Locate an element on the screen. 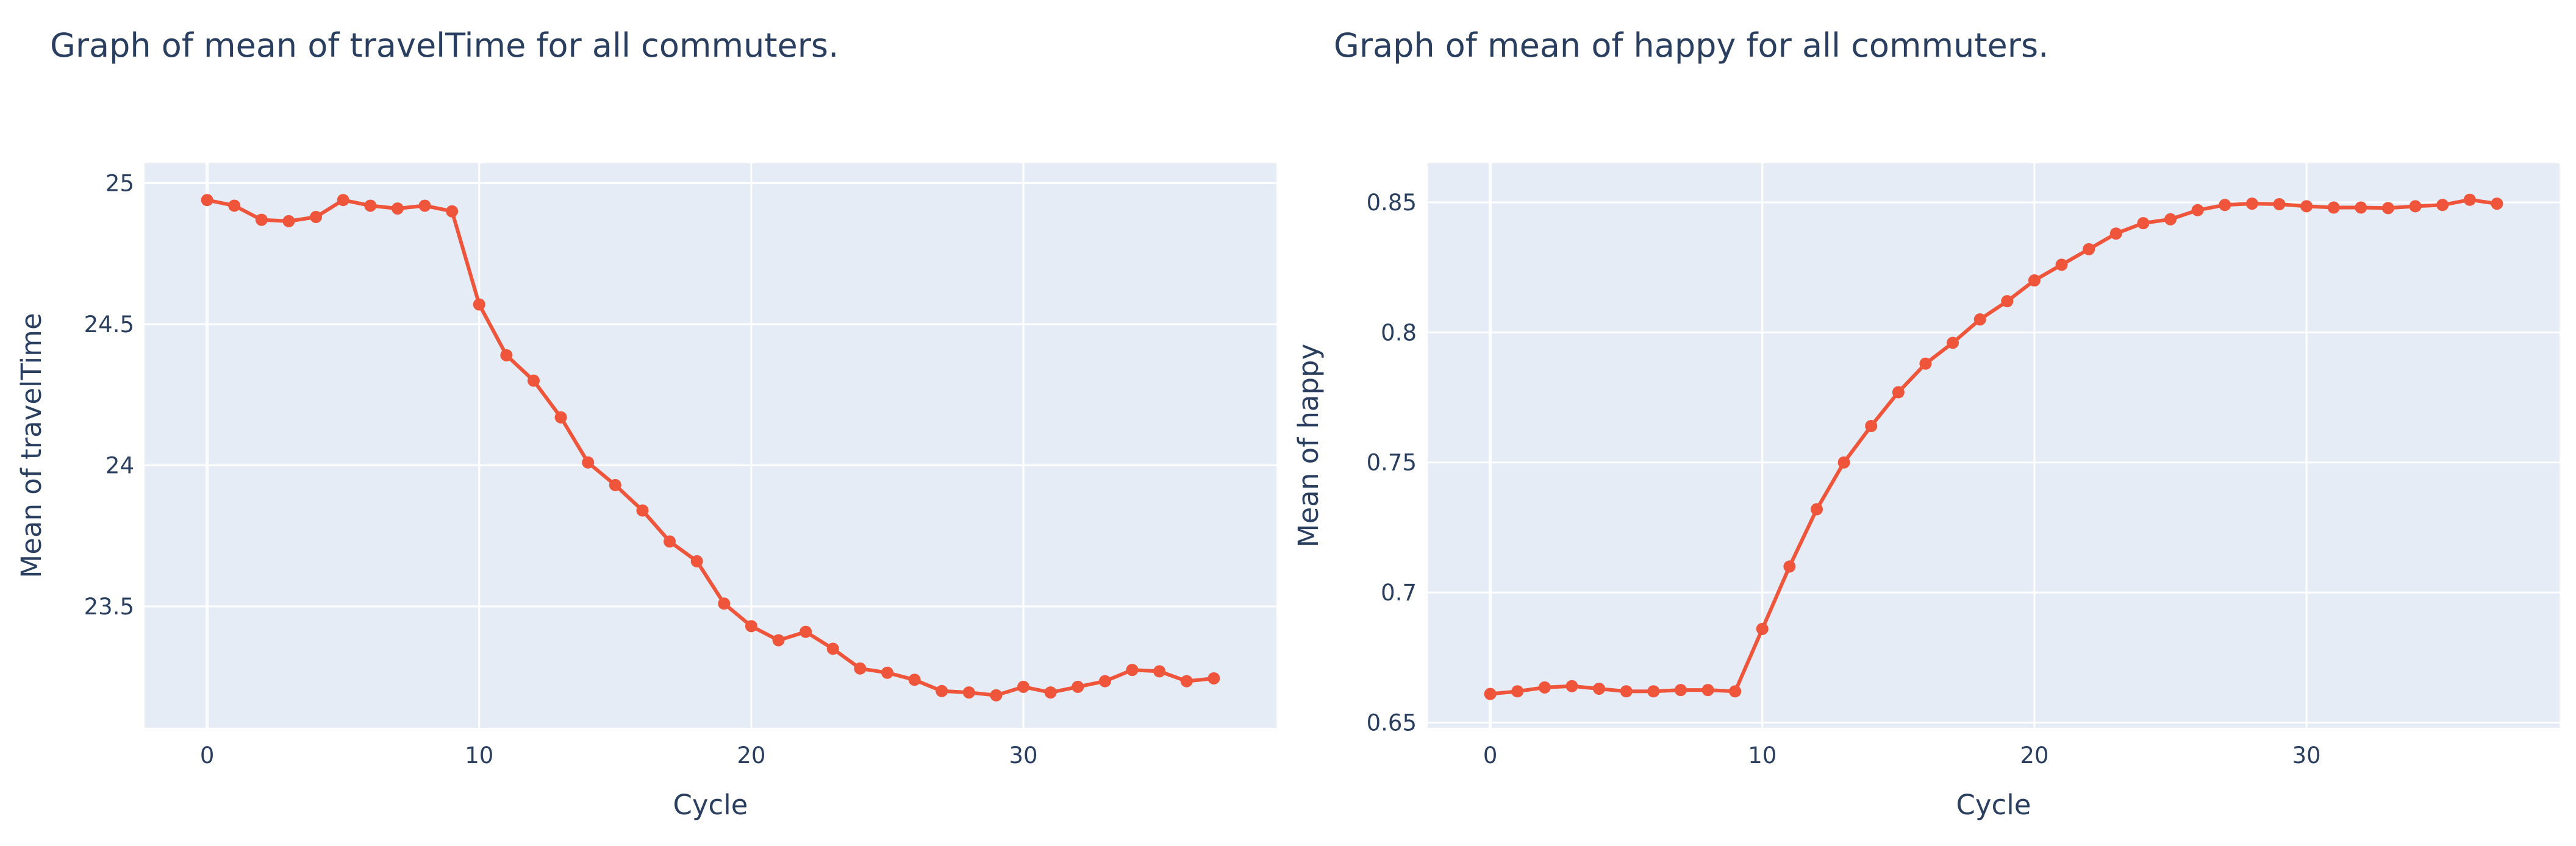 The width and height of the screenshot is (2576, 846). y-tick-labels-happy: 0.65 0.7 0.75 0.8 0.85 is located at coordinates (1392, 463).